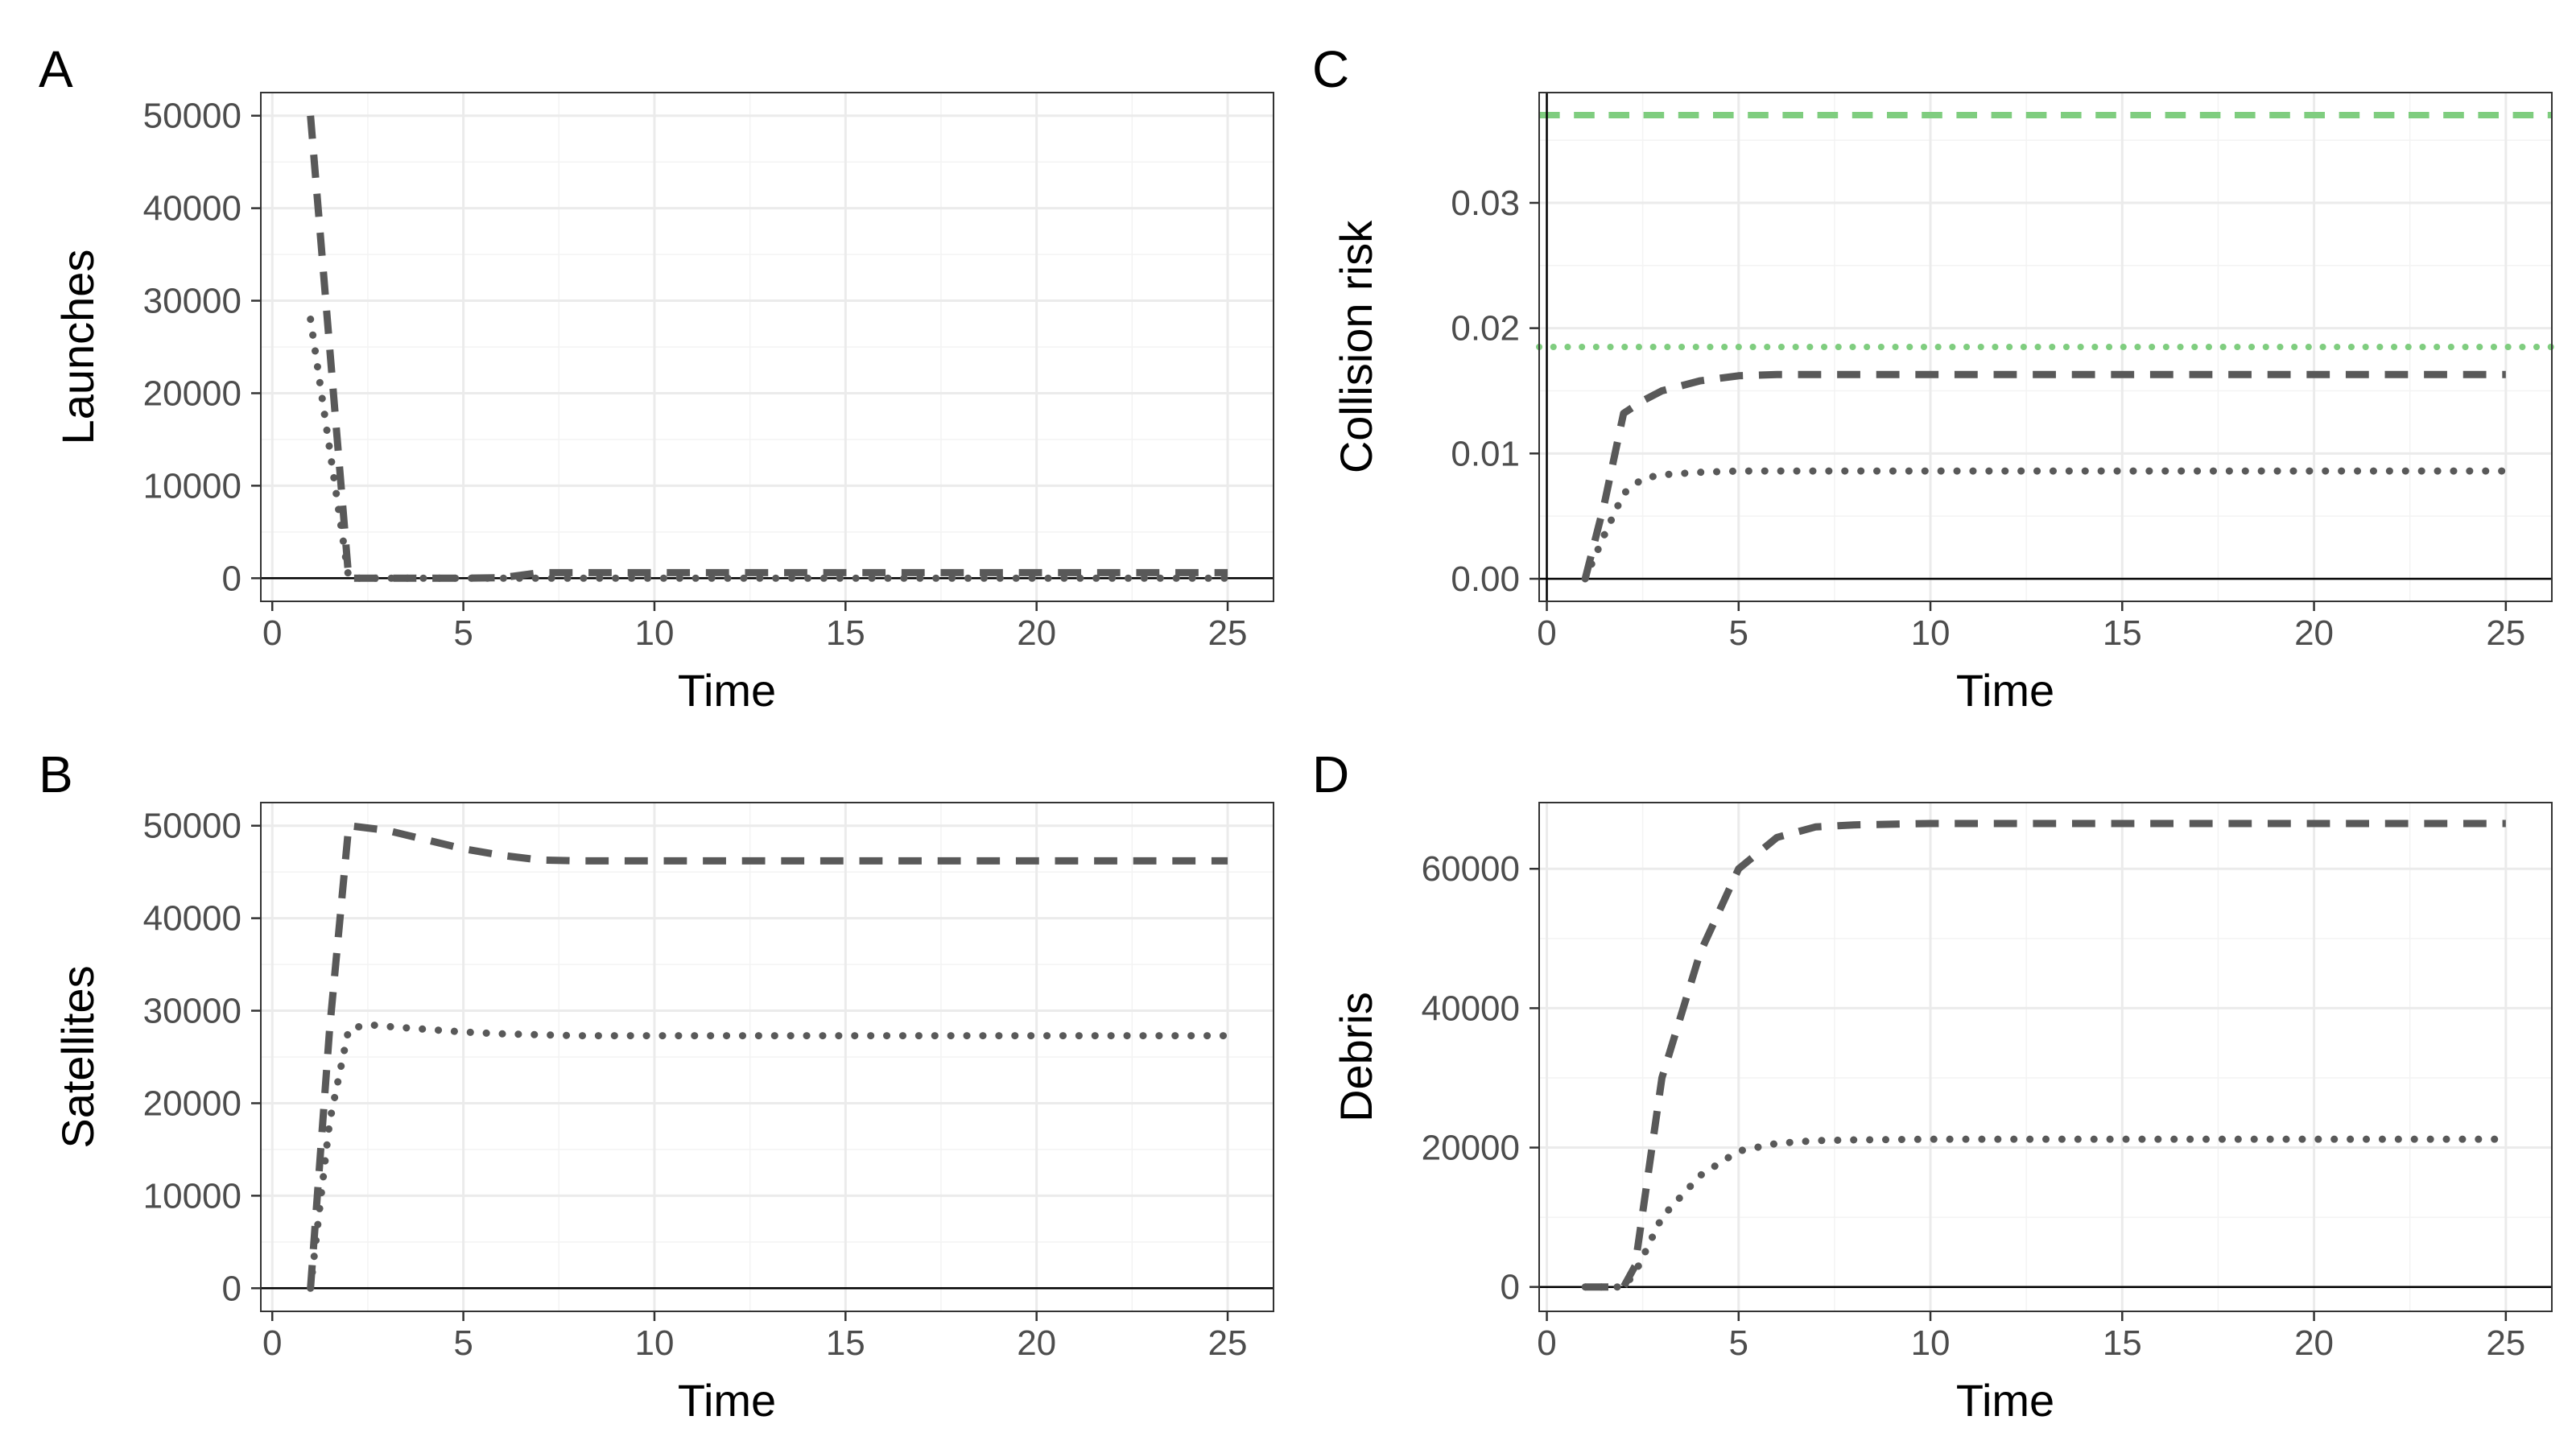  I want to click on y-axis-title: Collision risk, so click(1356, 346).